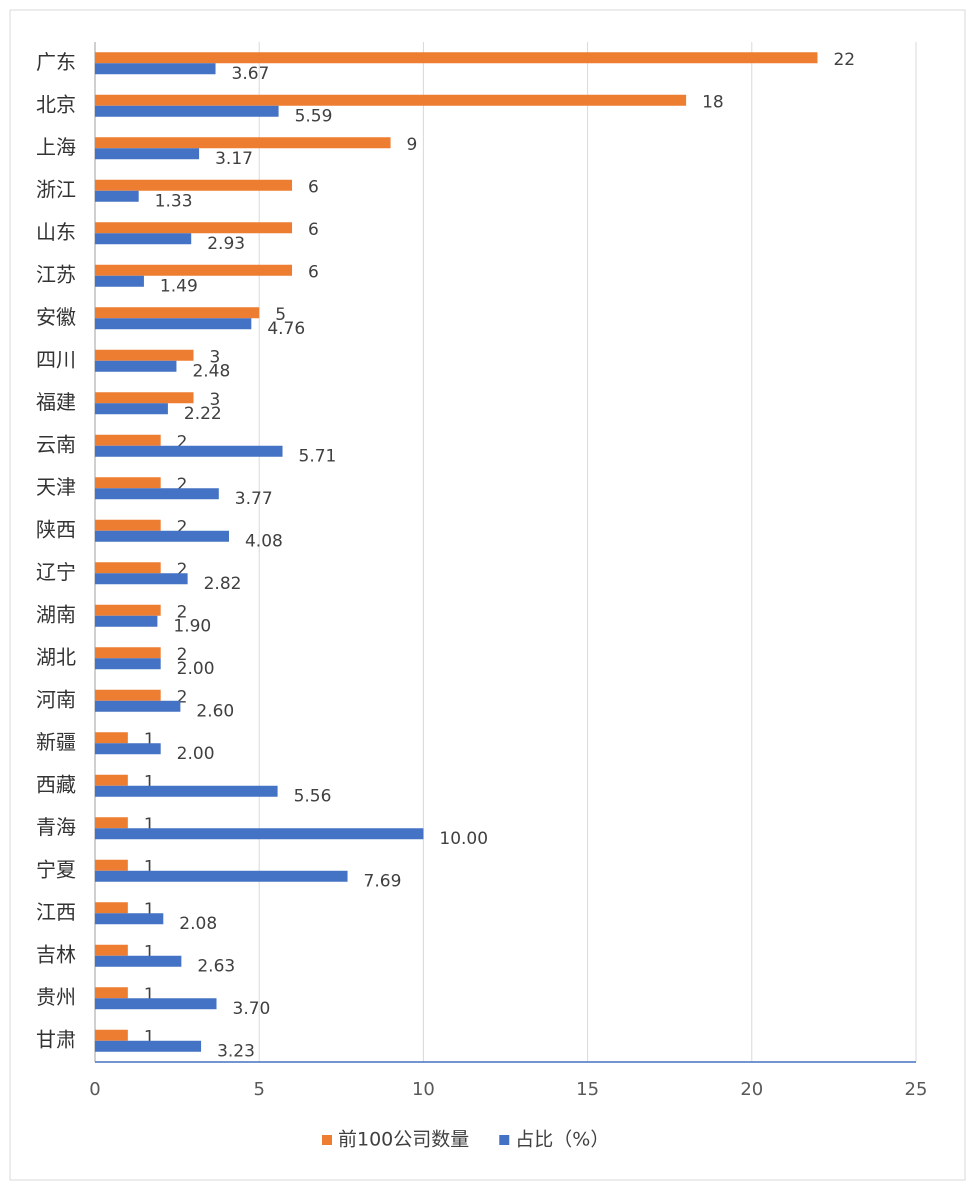  I want to click on legend-label: 占比（%）, so click(562, 1140).